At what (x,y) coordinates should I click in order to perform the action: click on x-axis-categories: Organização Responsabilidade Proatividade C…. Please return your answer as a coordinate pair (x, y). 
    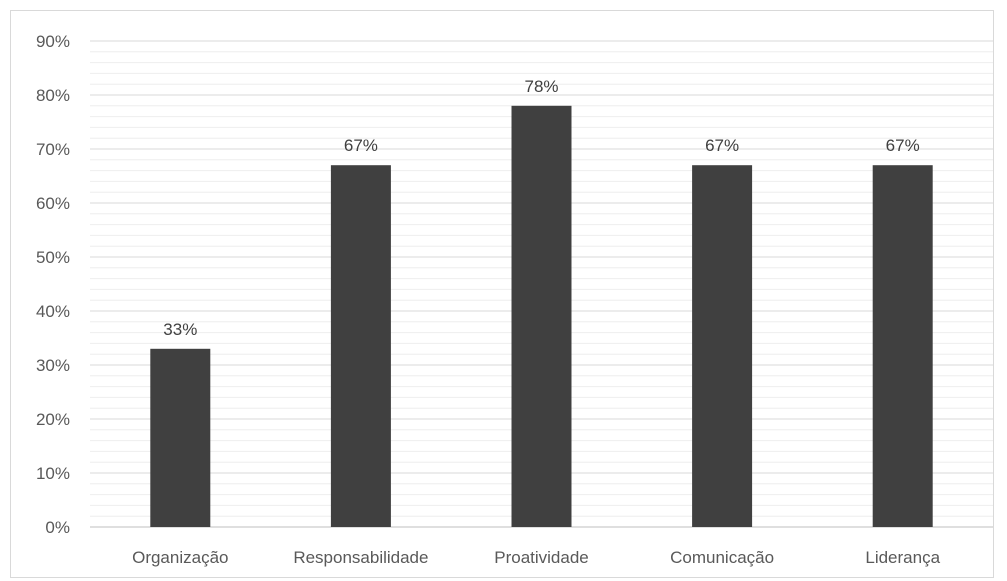
    Looking at the image, I should click on (536, 557).